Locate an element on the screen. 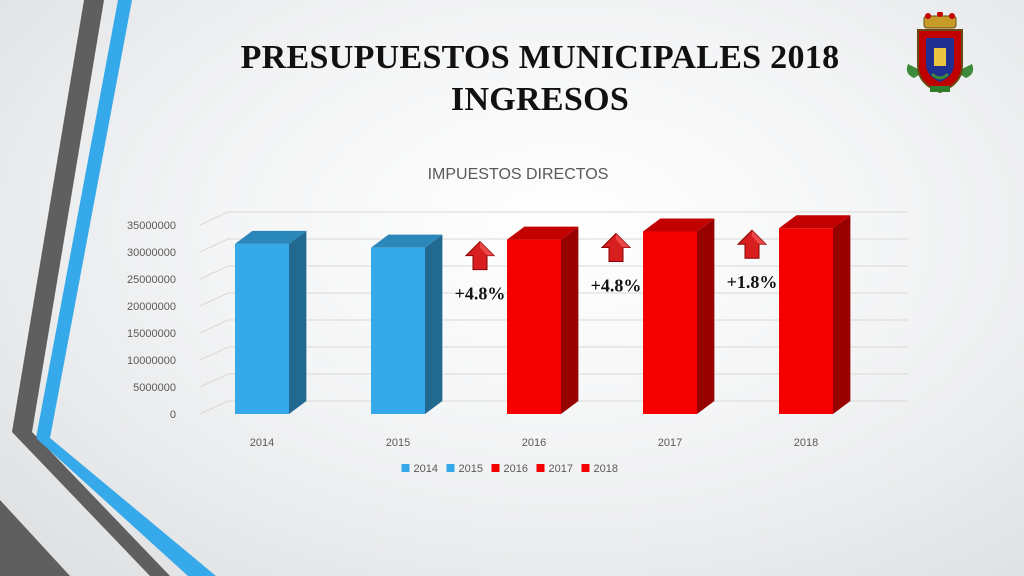 The width and height of the screenshot is (1024, 576). gray-stripe-corner is located at coordinates (35, 538).